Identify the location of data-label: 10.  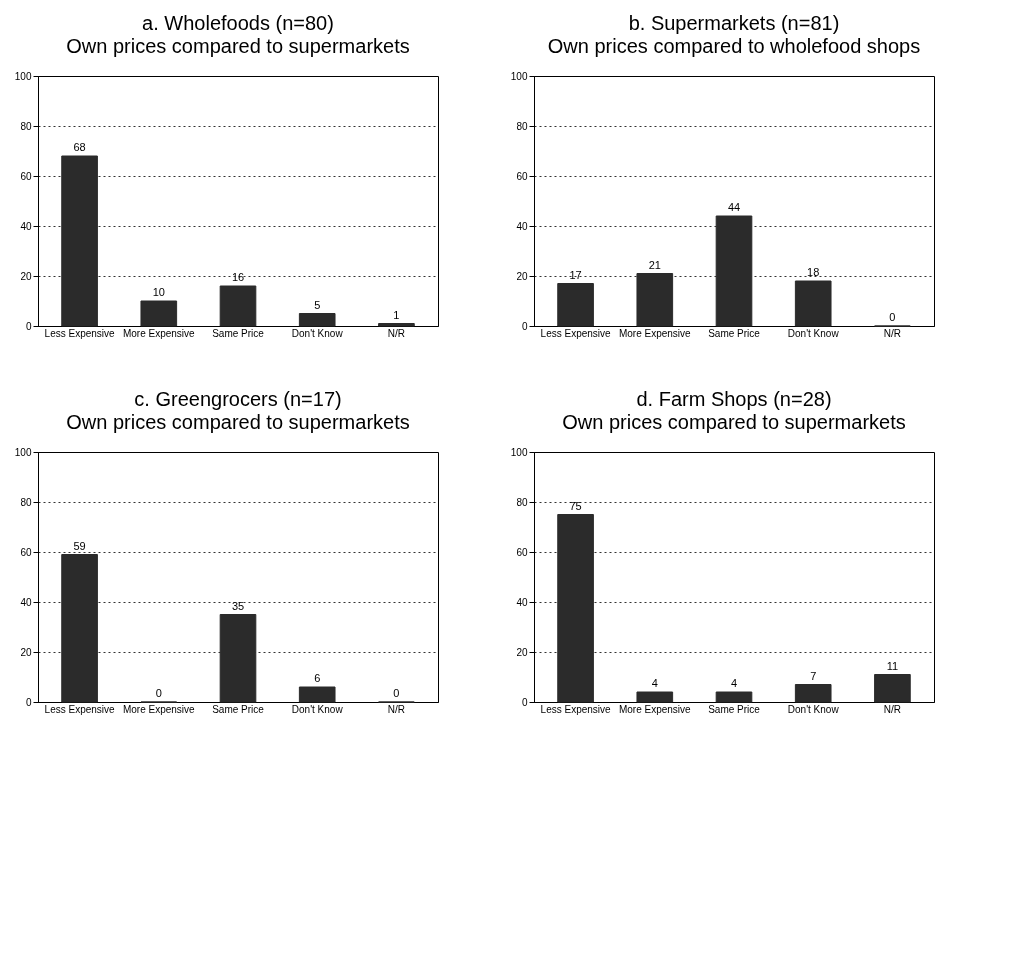
(158, 292).